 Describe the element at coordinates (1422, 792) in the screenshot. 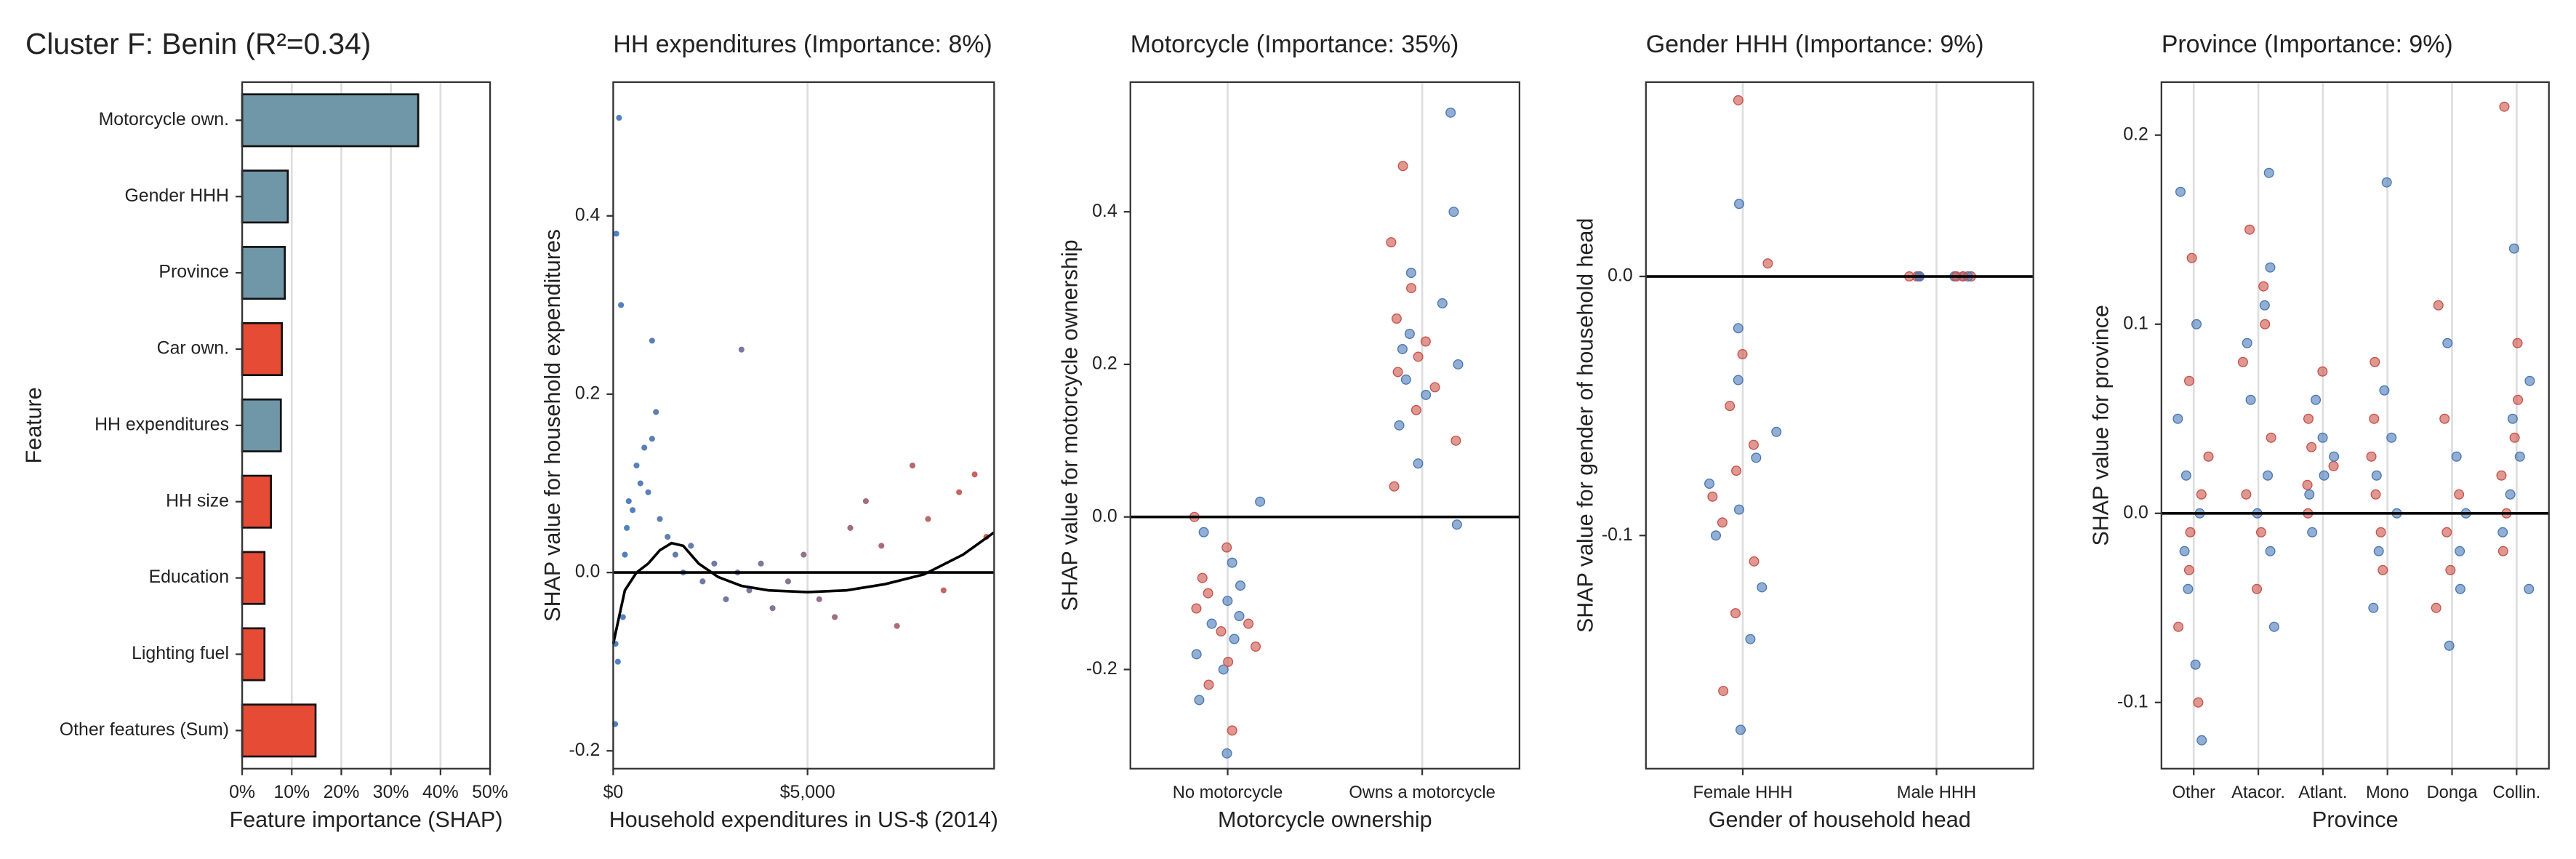

I see `x-tick-label: Owns a motorcycle` at that location.